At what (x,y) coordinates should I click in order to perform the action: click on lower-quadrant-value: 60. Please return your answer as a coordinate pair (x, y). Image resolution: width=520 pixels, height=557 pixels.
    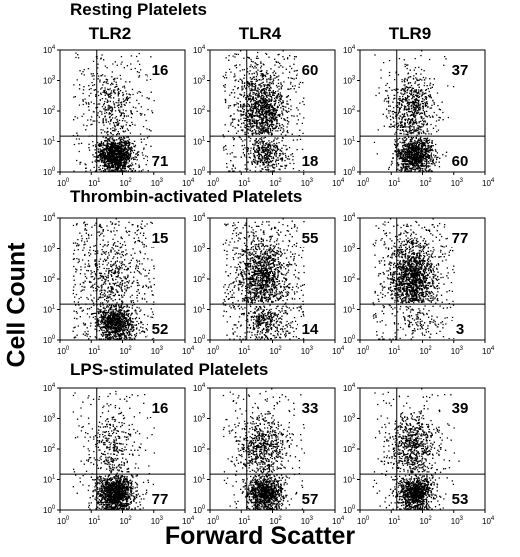
    Looking at the image, I should click on (460, 161).